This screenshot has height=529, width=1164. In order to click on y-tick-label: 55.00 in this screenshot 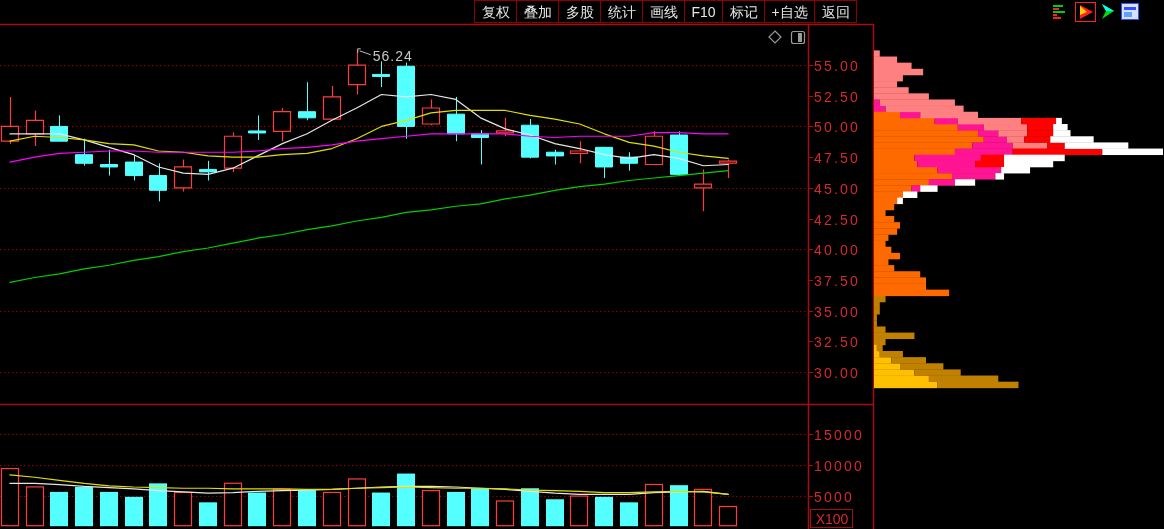, I will do `click(837, 65)`.